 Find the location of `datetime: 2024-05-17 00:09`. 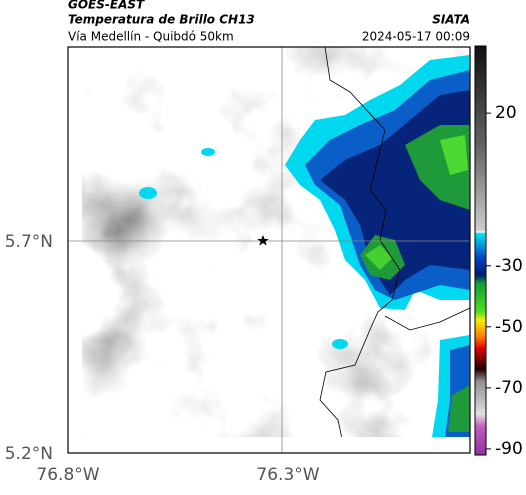

datetime: 2024-05-17 00:09 is located at coordinates (416, 37).